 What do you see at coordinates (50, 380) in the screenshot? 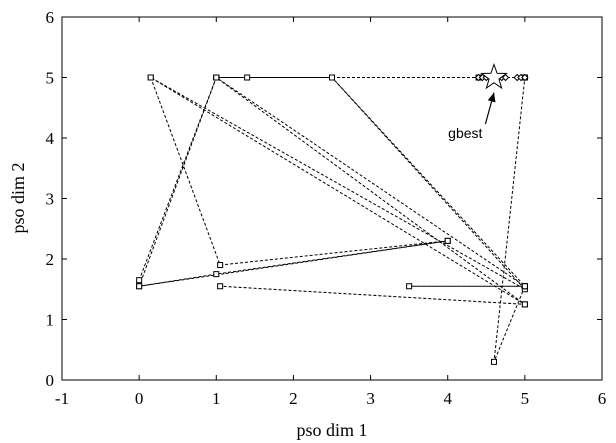
I see `y-tick-label-0: 0` at bounding box center [50, 380].